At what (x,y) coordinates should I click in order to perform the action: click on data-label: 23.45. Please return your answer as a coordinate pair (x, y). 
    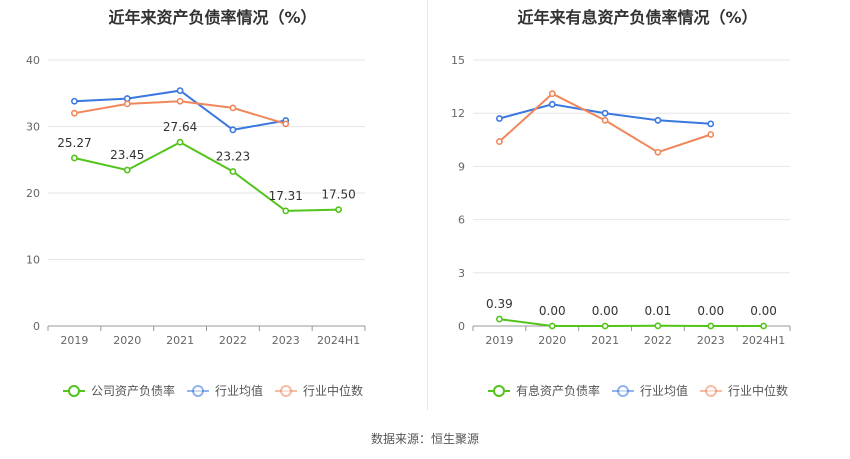
    Looking at the image, I should click on (127, 155).